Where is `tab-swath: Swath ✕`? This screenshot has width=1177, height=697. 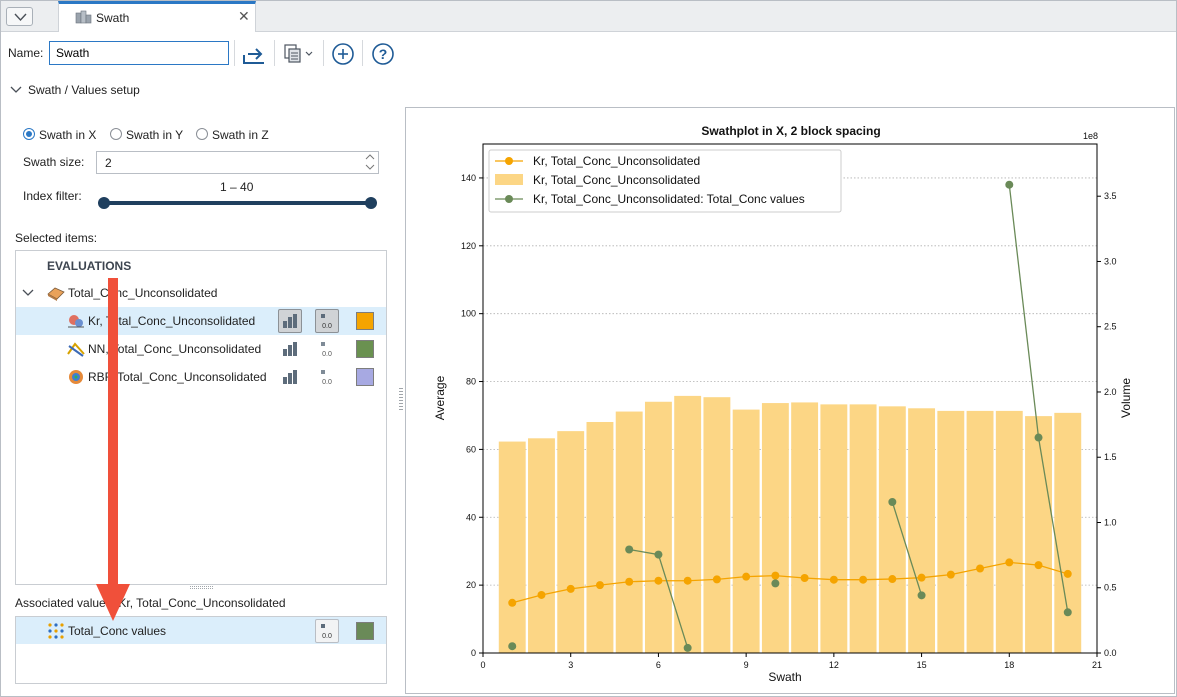 tab-swath: Swath ✕ is located at coordinates (157, 16).